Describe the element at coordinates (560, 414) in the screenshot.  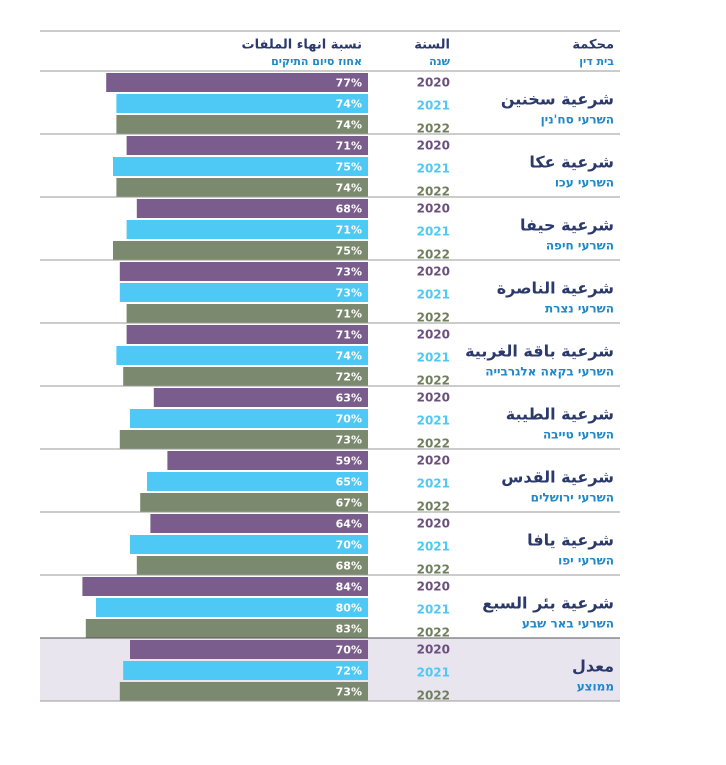
I see `court-name: شرعية الطيبة` at that location.